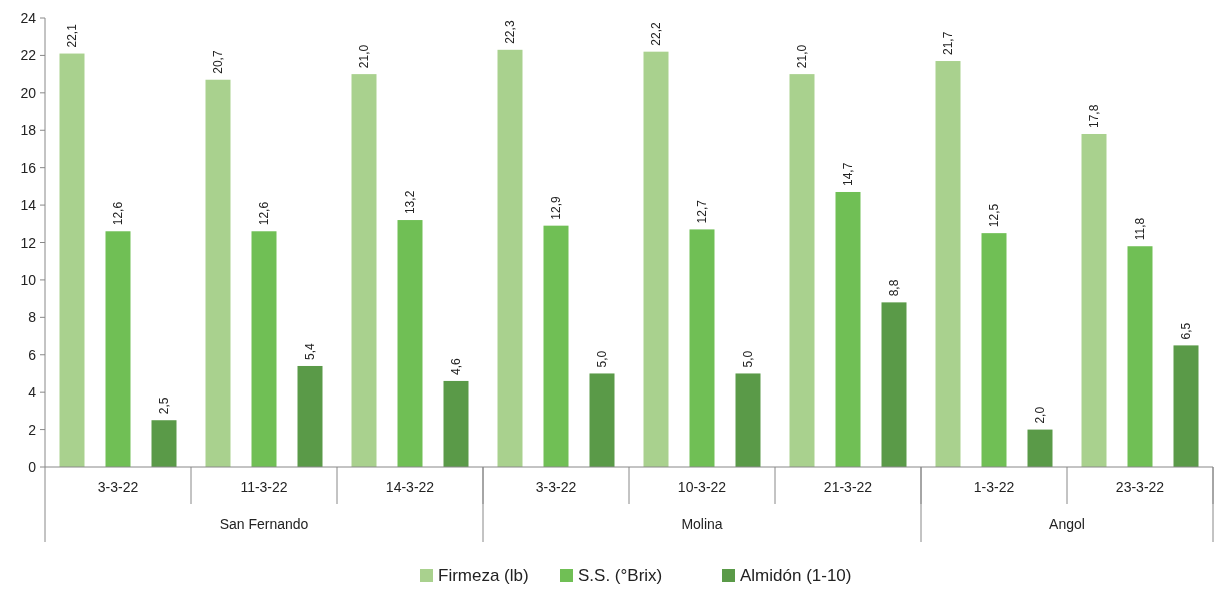 The image size is (1221, 589). I want to click on y-tick-label: 12, so click(28, 242).